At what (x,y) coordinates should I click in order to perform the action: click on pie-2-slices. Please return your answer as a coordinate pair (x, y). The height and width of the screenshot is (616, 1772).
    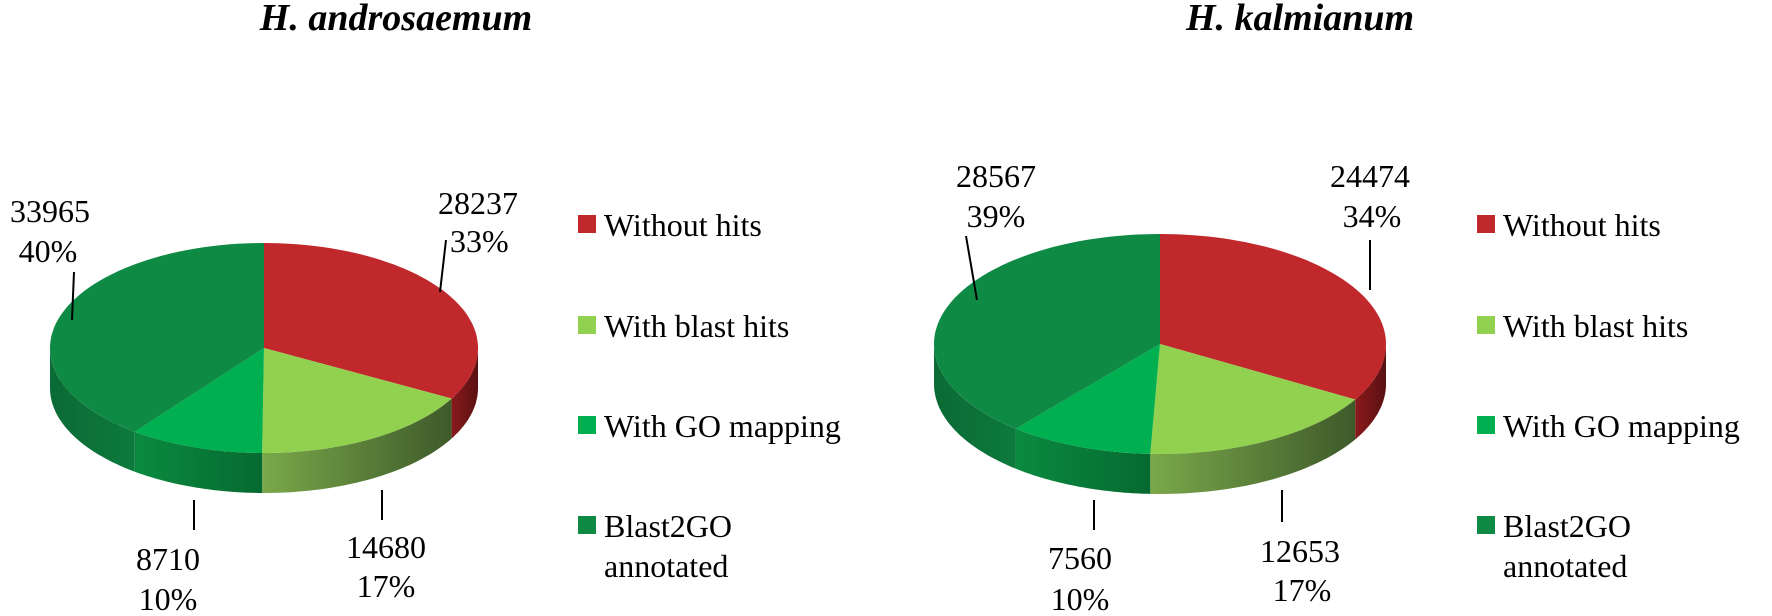
    Looking at the image, I should click on (1160, 364).